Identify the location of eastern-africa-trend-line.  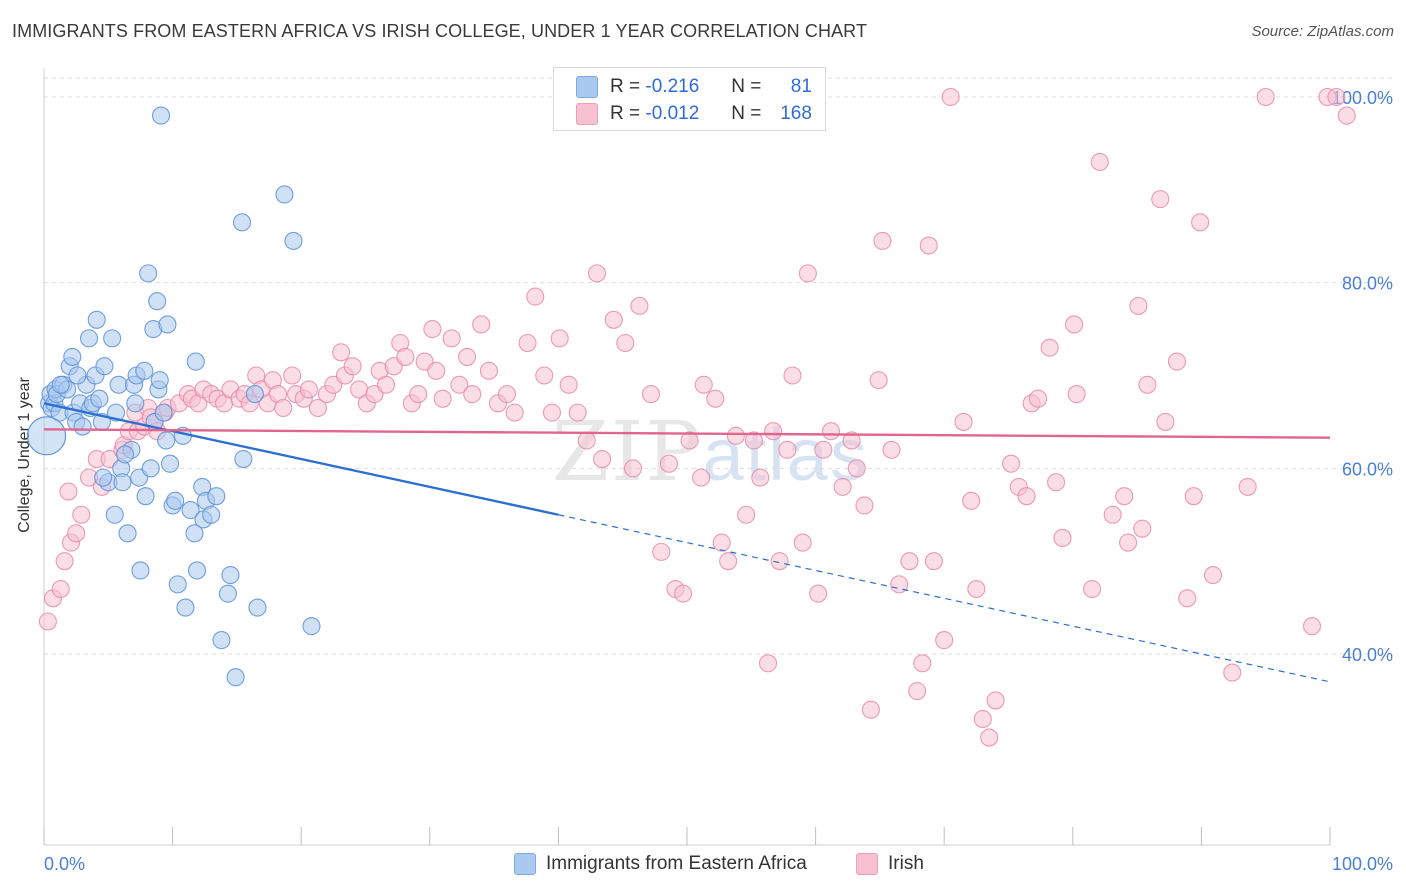
(301, 459).